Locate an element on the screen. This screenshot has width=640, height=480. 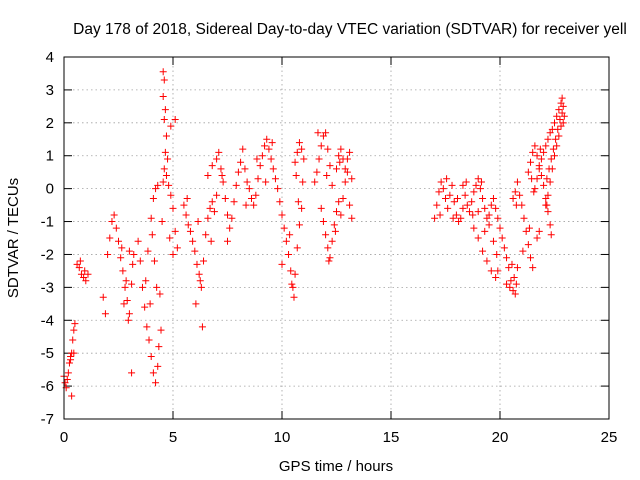
x-tick-label: 20 is located at coordinates (500, 437).